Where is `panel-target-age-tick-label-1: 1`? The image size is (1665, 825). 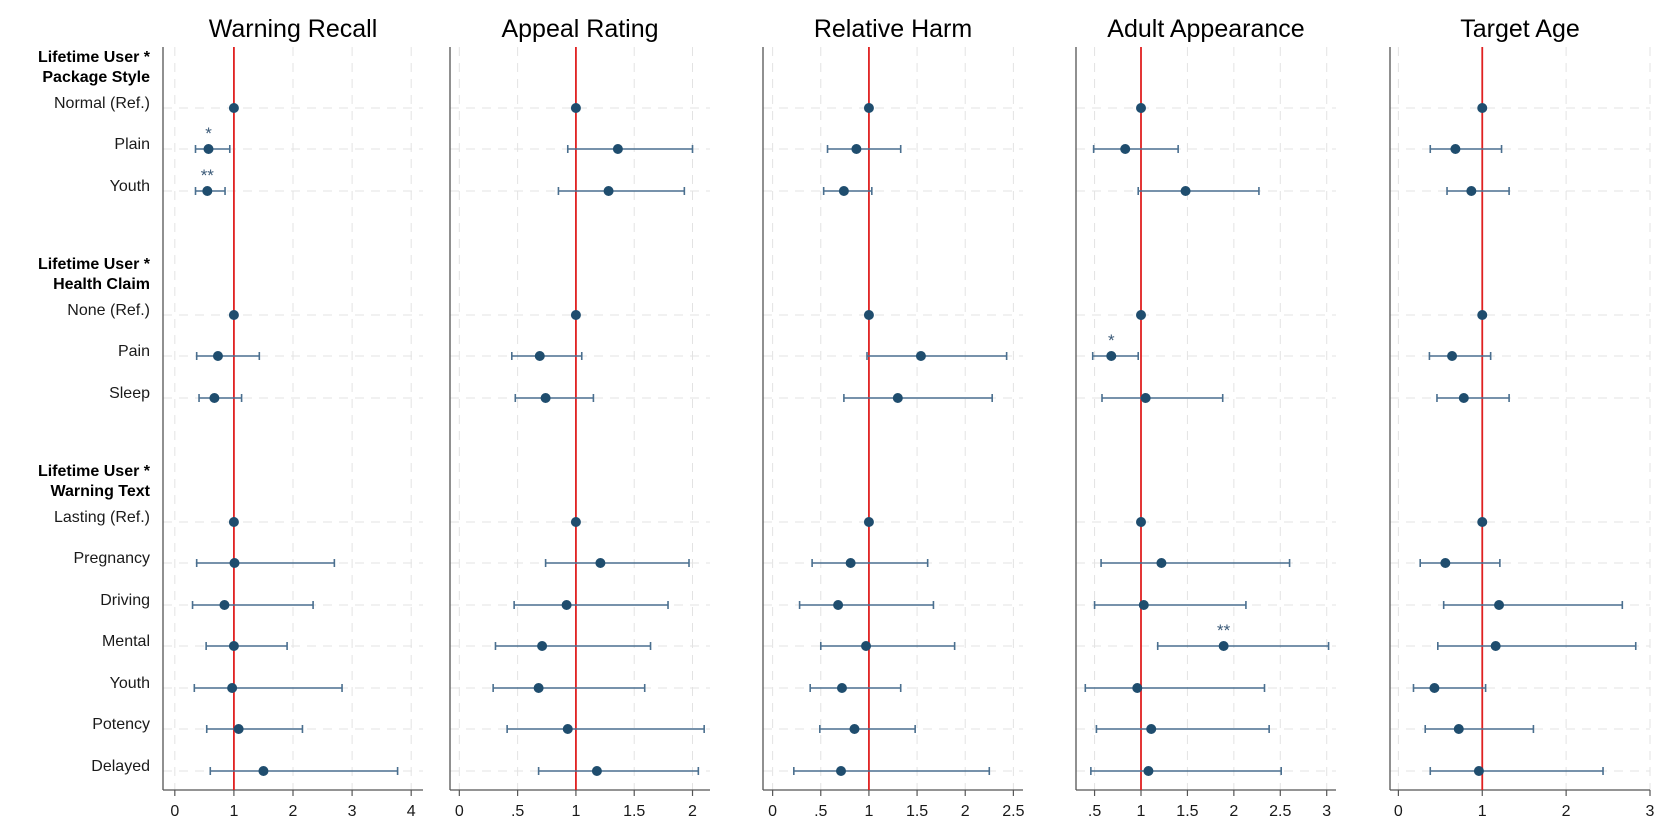 panel-target-age-tick-label-1: 1 is located at coordinates (1482, 811).